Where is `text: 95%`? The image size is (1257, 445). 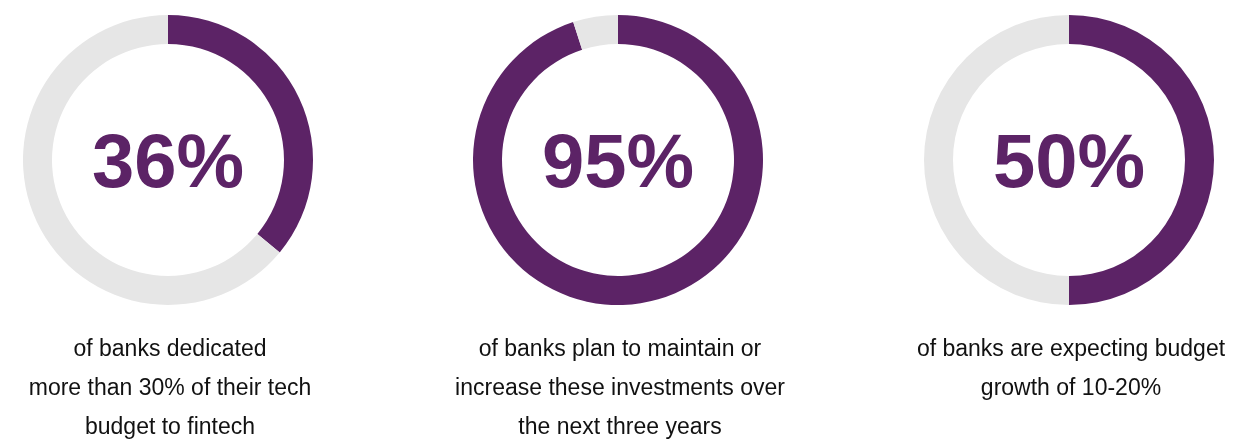 text: 95% is located at coordinates (618, 160).